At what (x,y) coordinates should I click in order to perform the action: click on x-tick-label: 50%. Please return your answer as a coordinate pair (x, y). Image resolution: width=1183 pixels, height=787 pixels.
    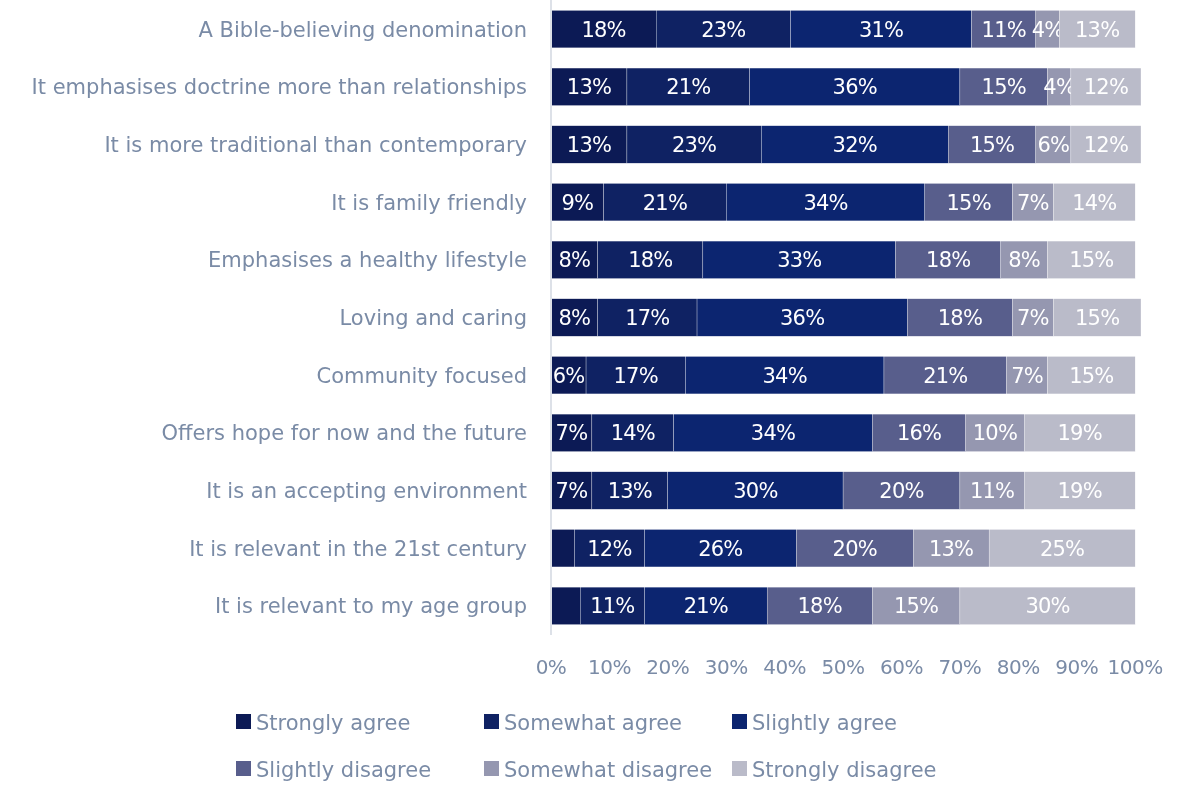
    Looking at the image, I should click on (843, 667).